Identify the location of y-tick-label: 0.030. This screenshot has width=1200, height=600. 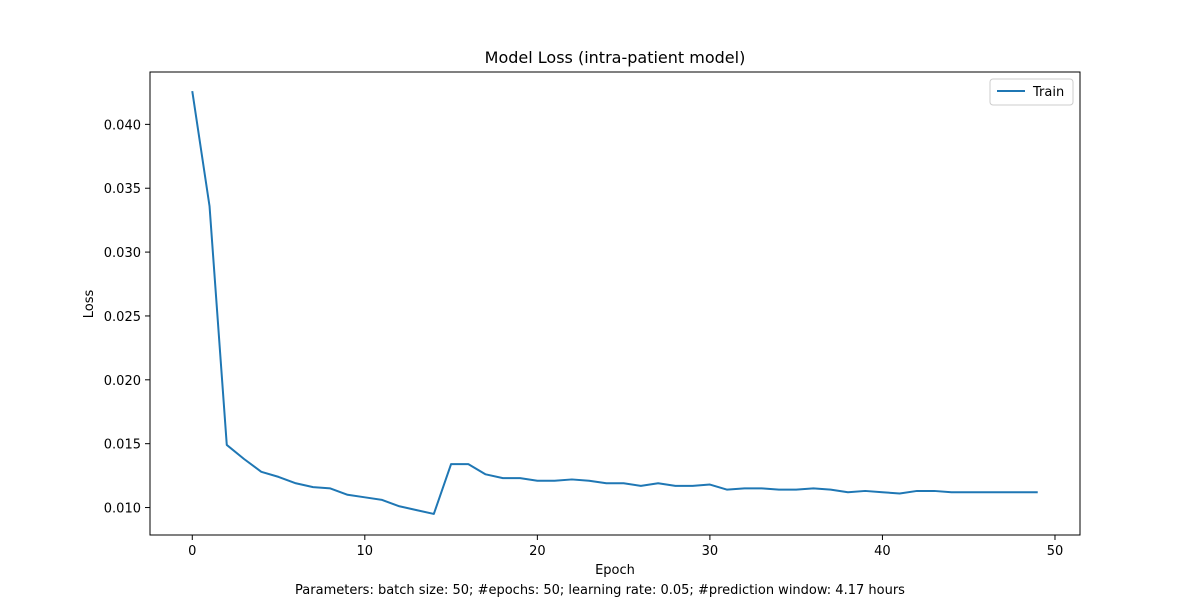
(122, 253).